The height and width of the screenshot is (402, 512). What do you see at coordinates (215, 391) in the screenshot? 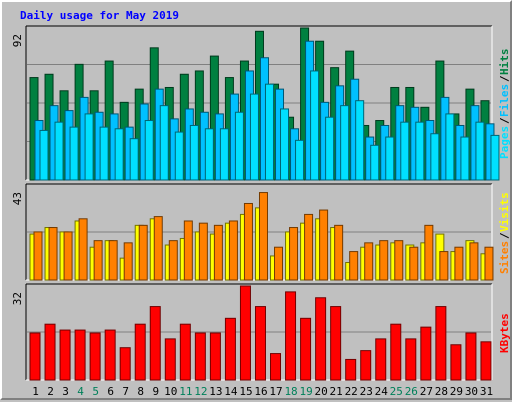
I see `x-tick-day-13: 13` at bounding box center [215, 391].